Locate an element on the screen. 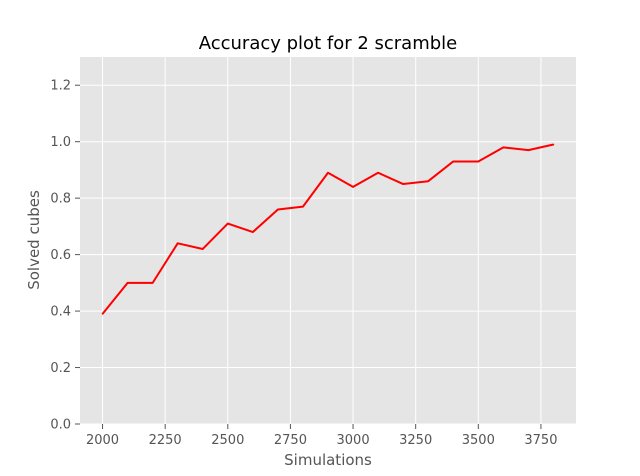 This screenshot has height=476, width=640. chart-title: Accuracy plot for 2 scramble is located at coordinates (328, 43).